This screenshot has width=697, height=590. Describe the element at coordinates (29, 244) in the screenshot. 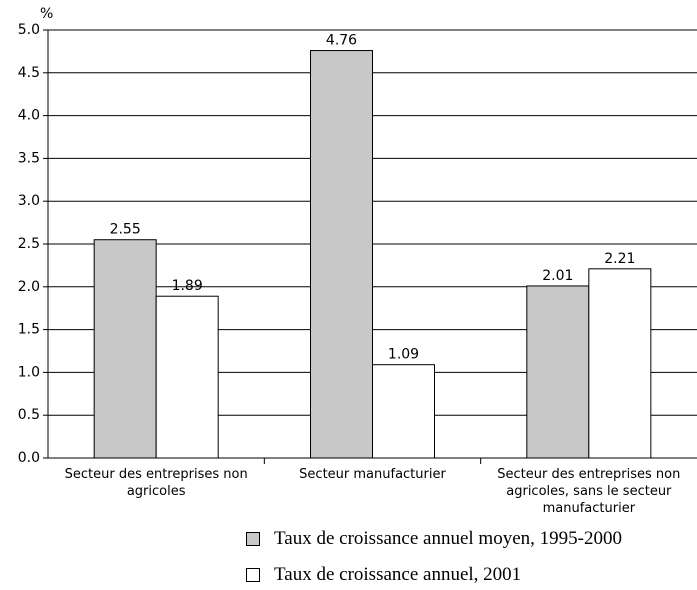

I see `y-tick-label: 2.5` at that location.